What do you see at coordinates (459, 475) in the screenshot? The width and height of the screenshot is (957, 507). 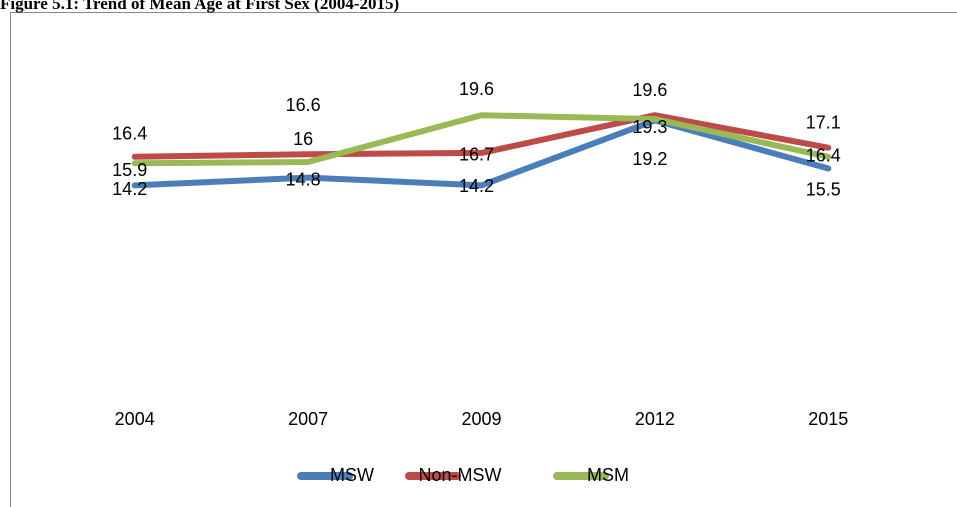 I see `legend-label: Non-MSW` at bounding box center [459, 475].